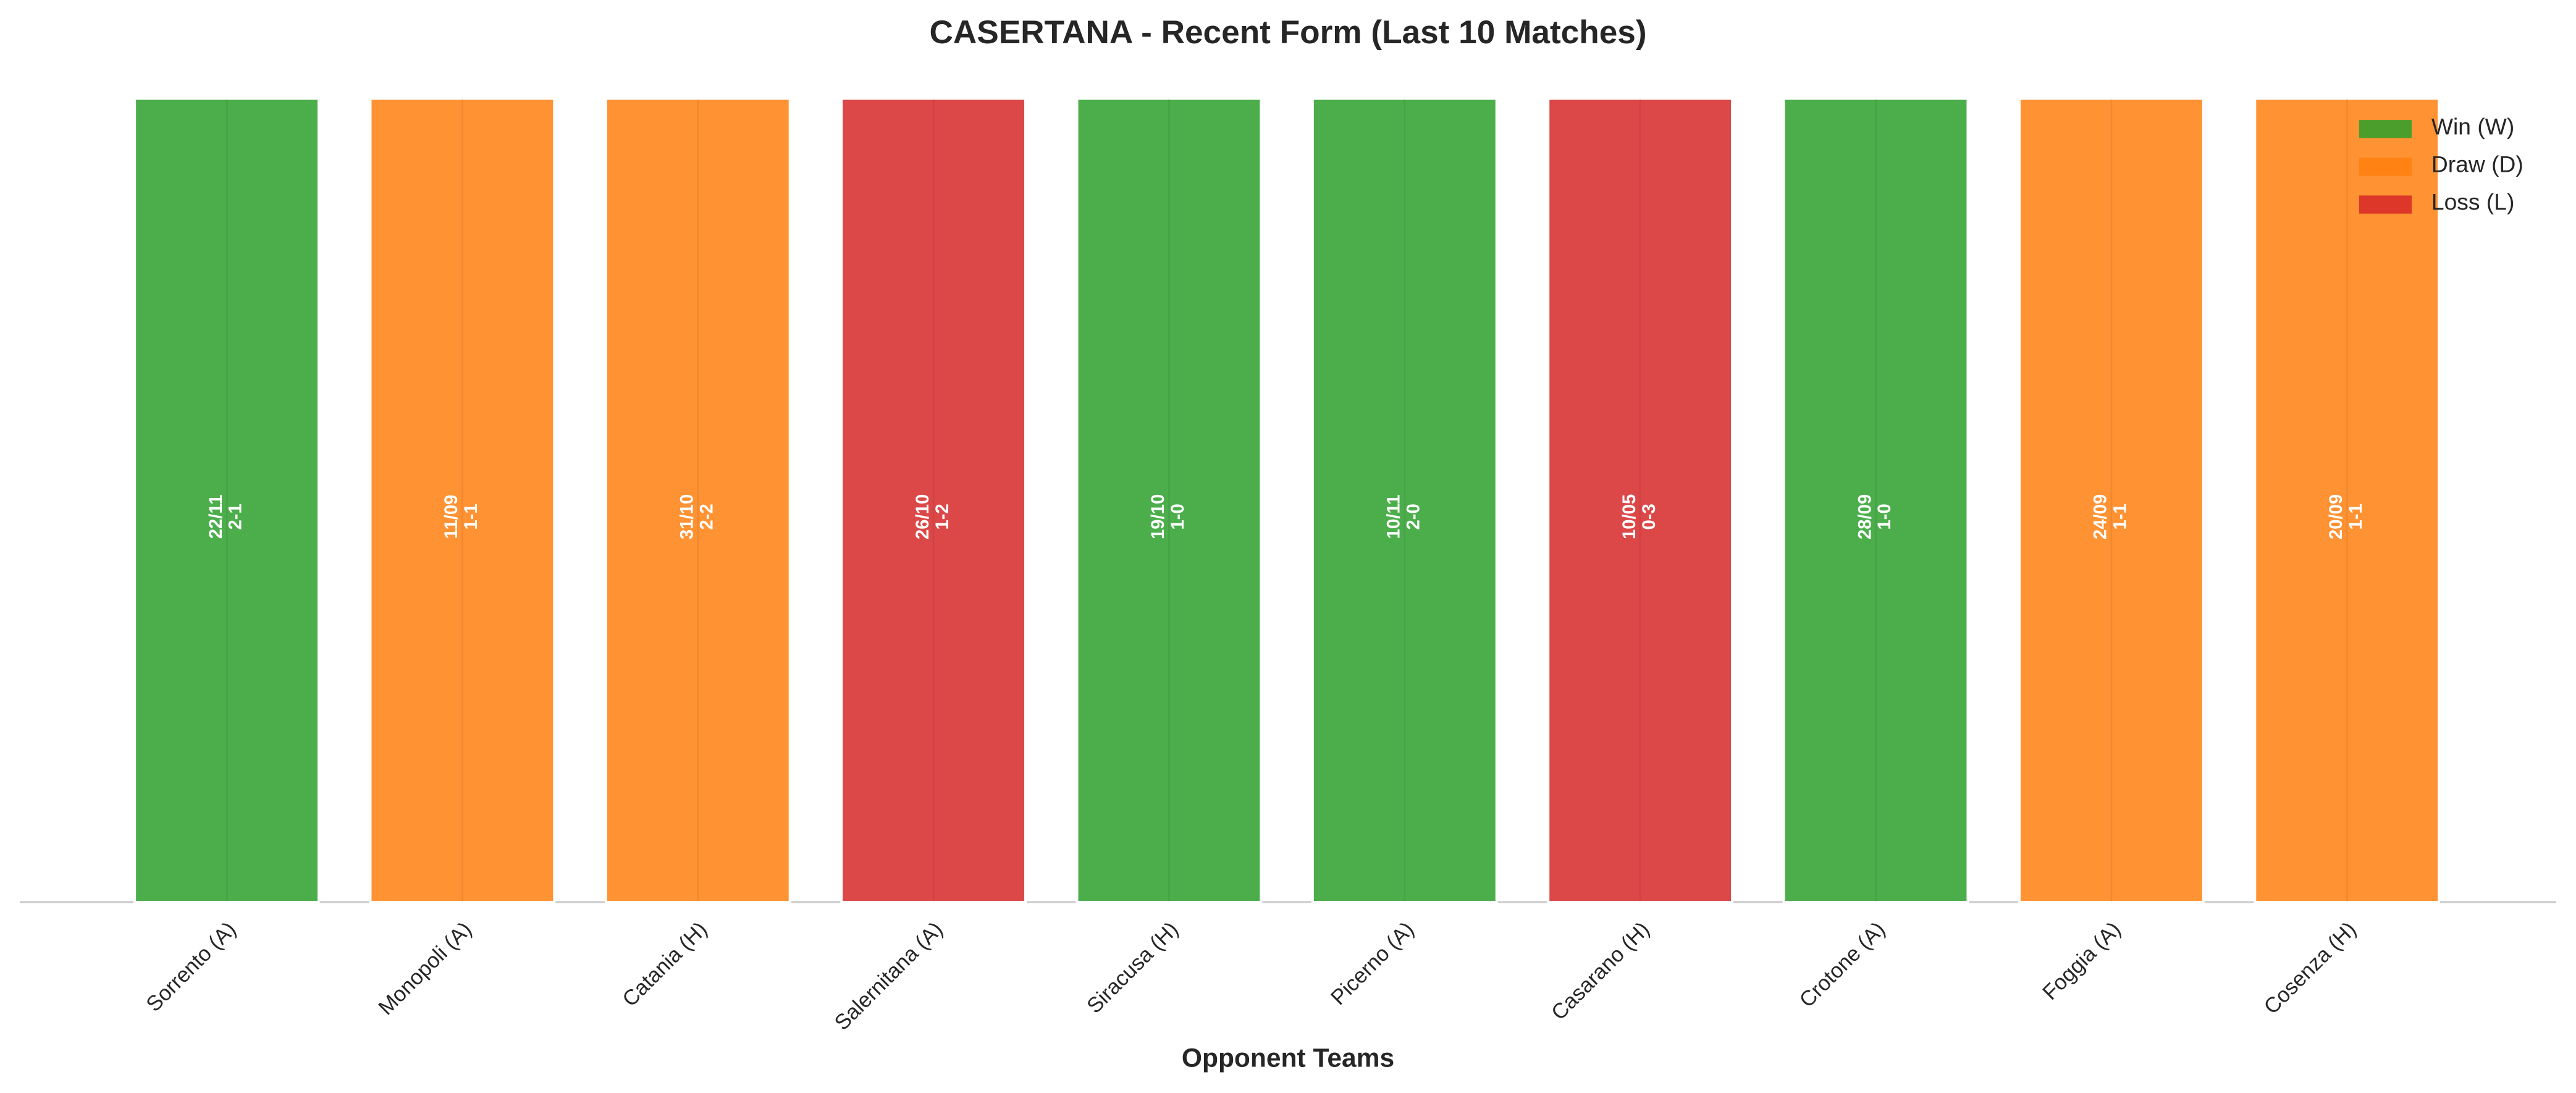 The image size is (2576, 1093). What do you see at coordinates (687, 516) in the screenshot?
I see `bar-date-label: 31/10` at bounding box center [687, 516].